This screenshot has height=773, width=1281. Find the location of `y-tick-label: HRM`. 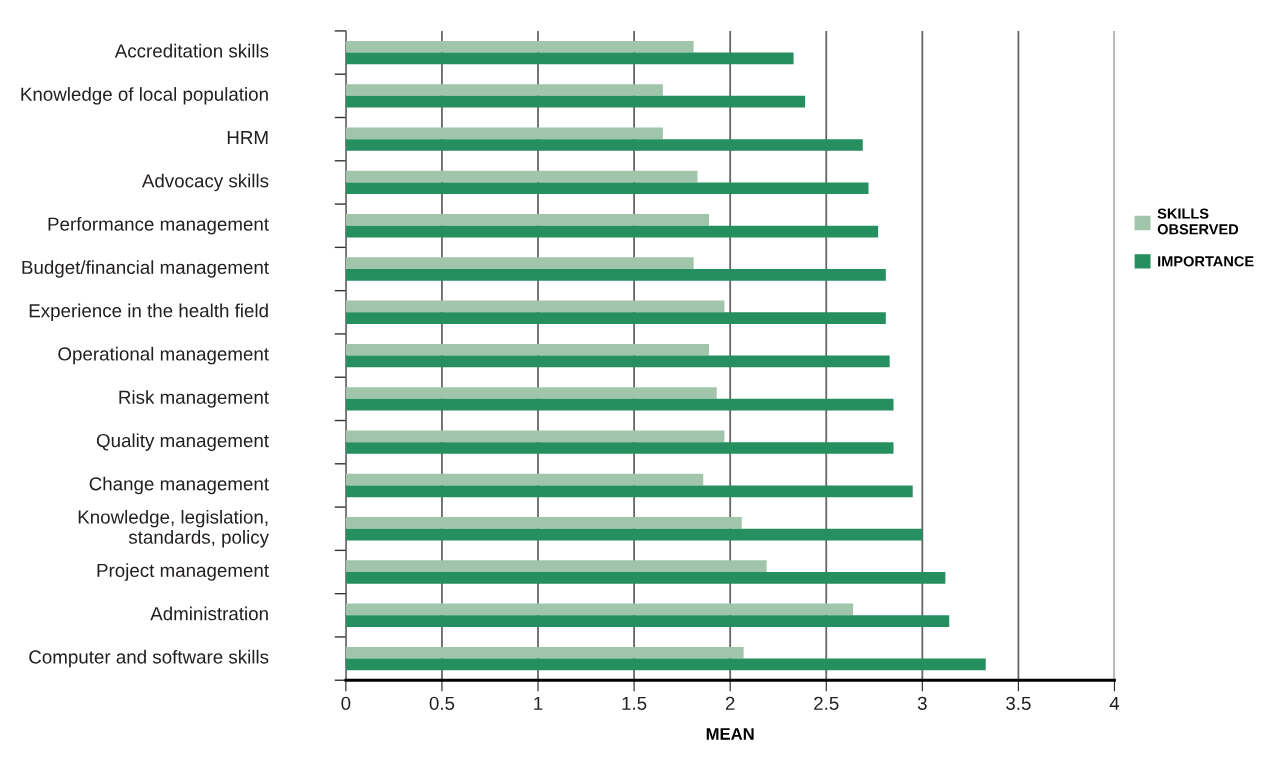

y-tick-label: HRM is located at coordinates (247, 137).